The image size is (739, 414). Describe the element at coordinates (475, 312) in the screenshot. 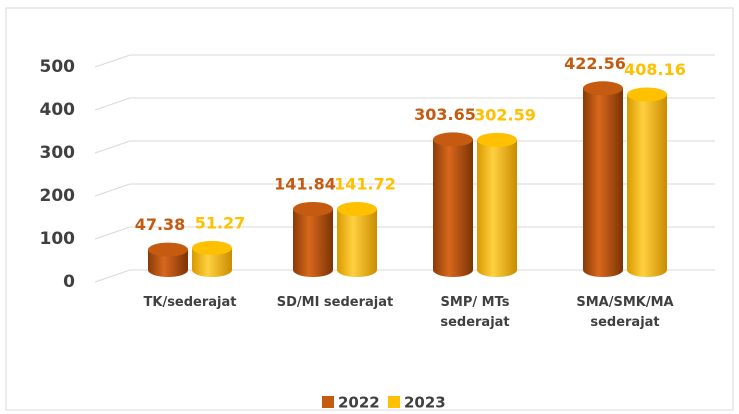

I see `x-tick-label: SMP/ MTs sederajat` at that location.